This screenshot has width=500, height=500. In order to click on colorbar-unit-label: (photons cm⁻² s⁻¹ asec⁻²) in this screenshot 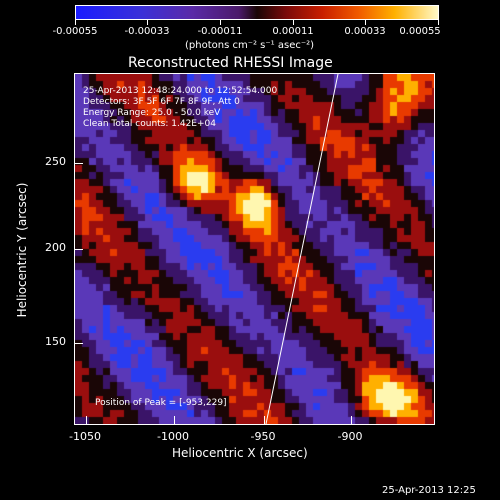, I will do `click(250, 45)`.